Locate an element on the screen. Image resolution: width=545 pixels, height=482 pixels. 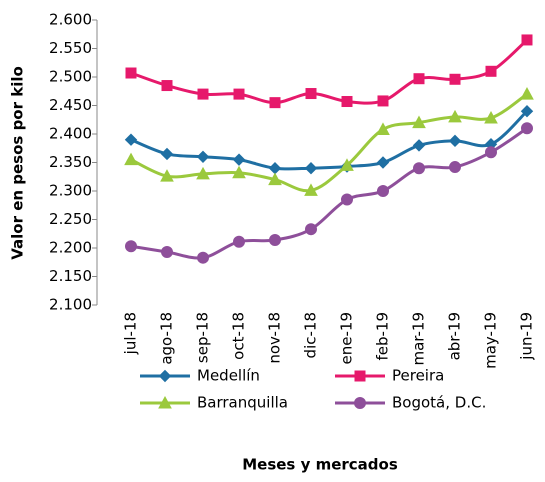
legend-label: Bogotá, D.C. is located at coordinates (439, 403).